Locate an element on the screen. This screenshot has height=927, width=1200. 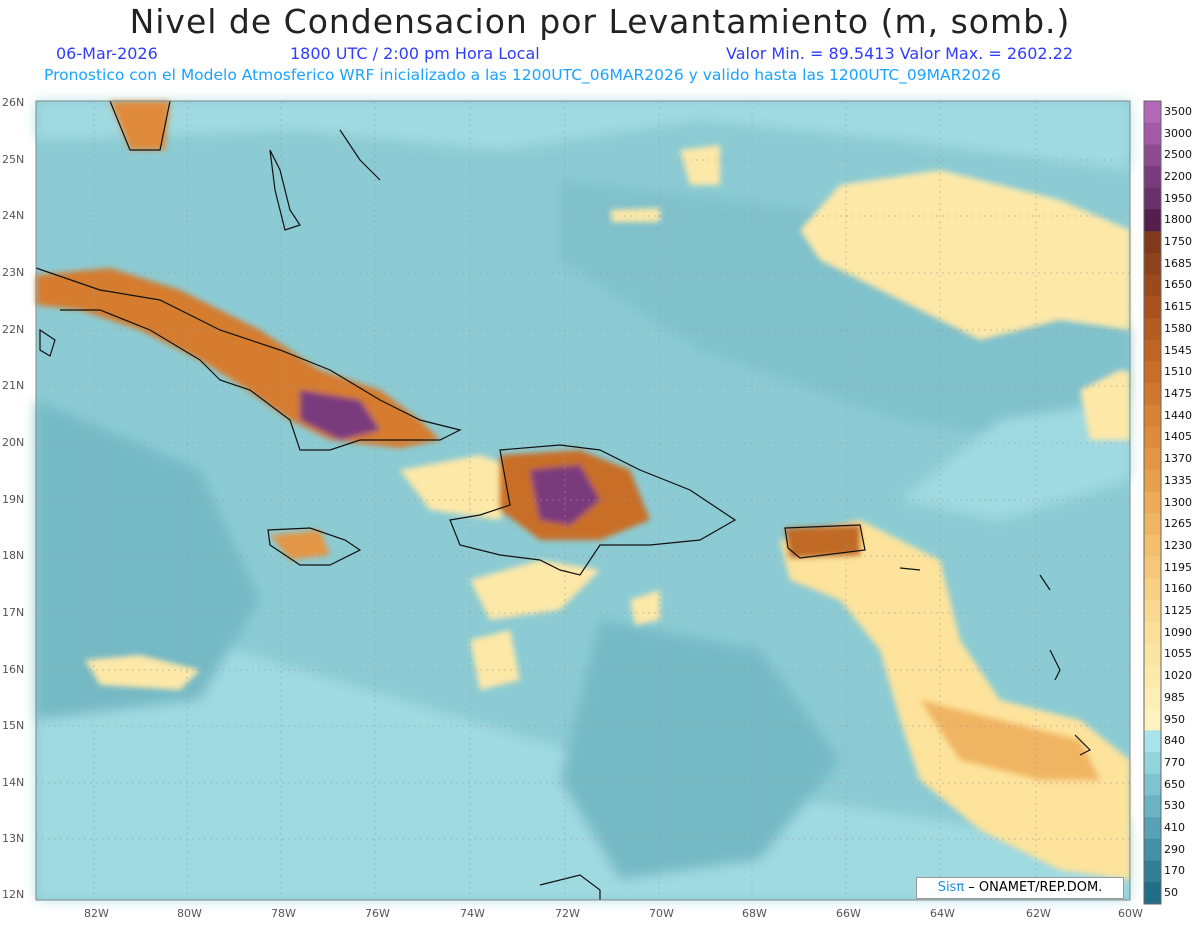
lat-label: 18N is located at coordinates (13, 555).